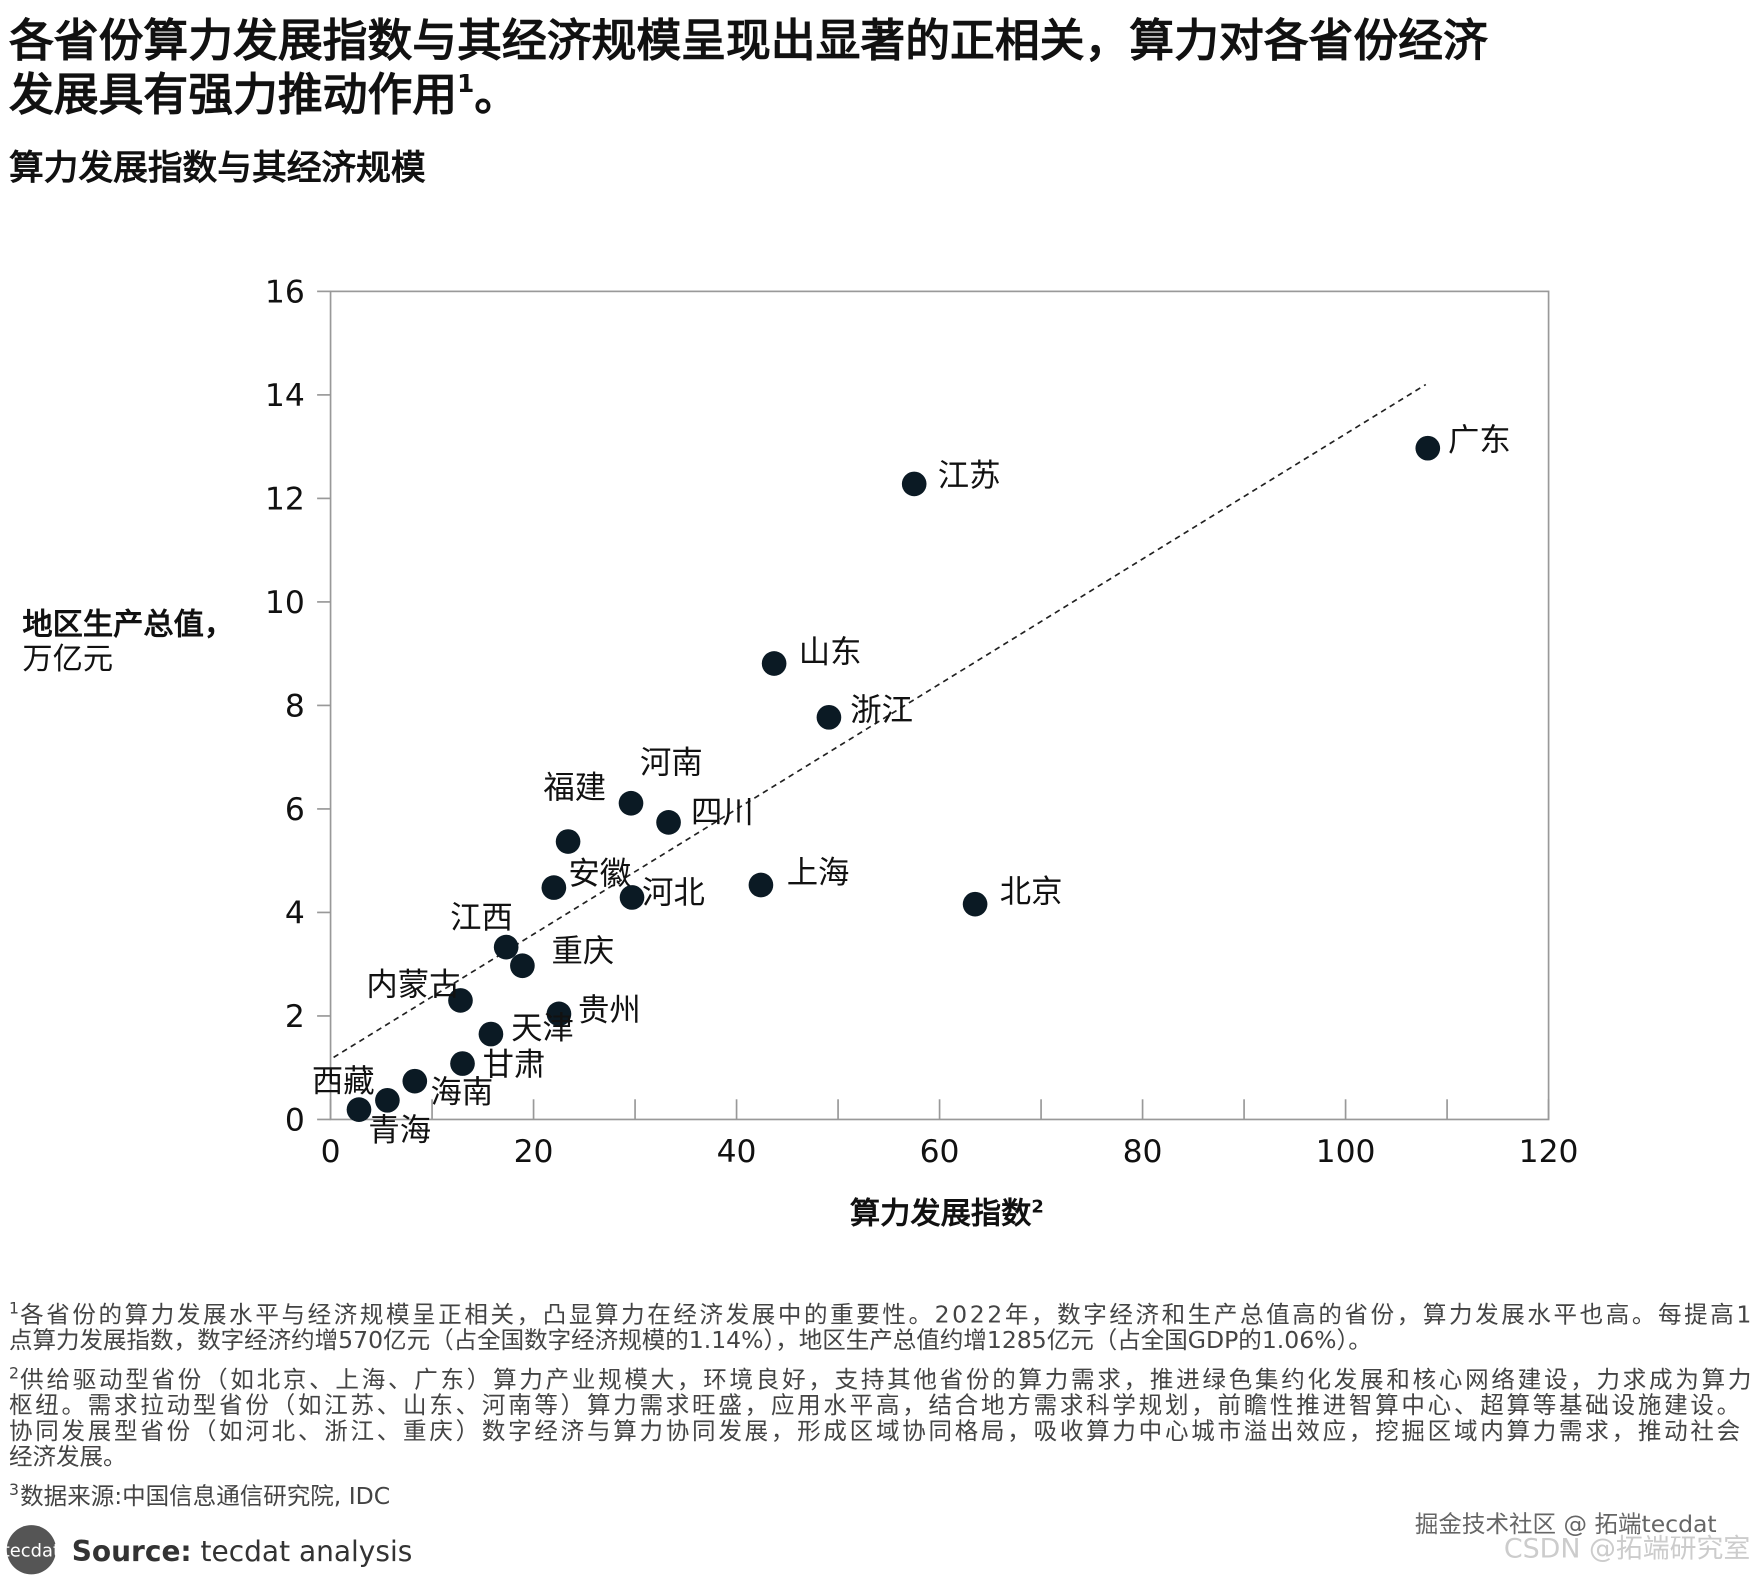  Describe the element at coordinates (1031, 892) in the screenshot. I see `point-label: 北京` at that location.